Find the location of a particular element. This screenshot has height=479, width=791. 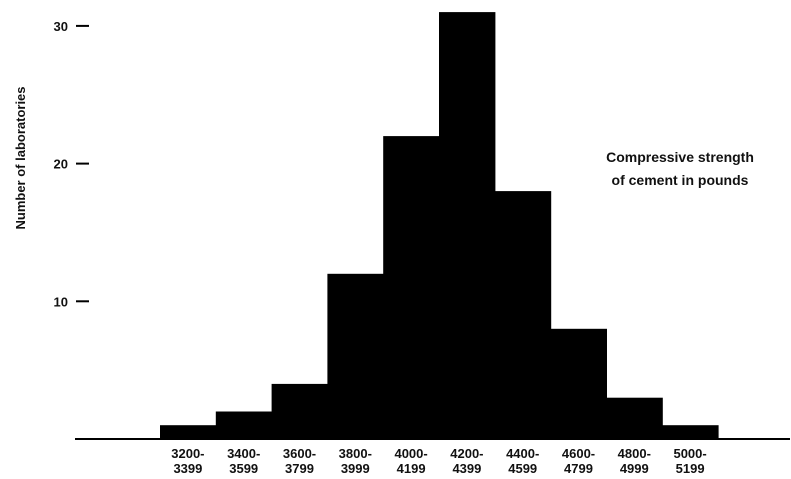

x-tick-label-5: 4200-4399 is located at coordinates (466, 461).